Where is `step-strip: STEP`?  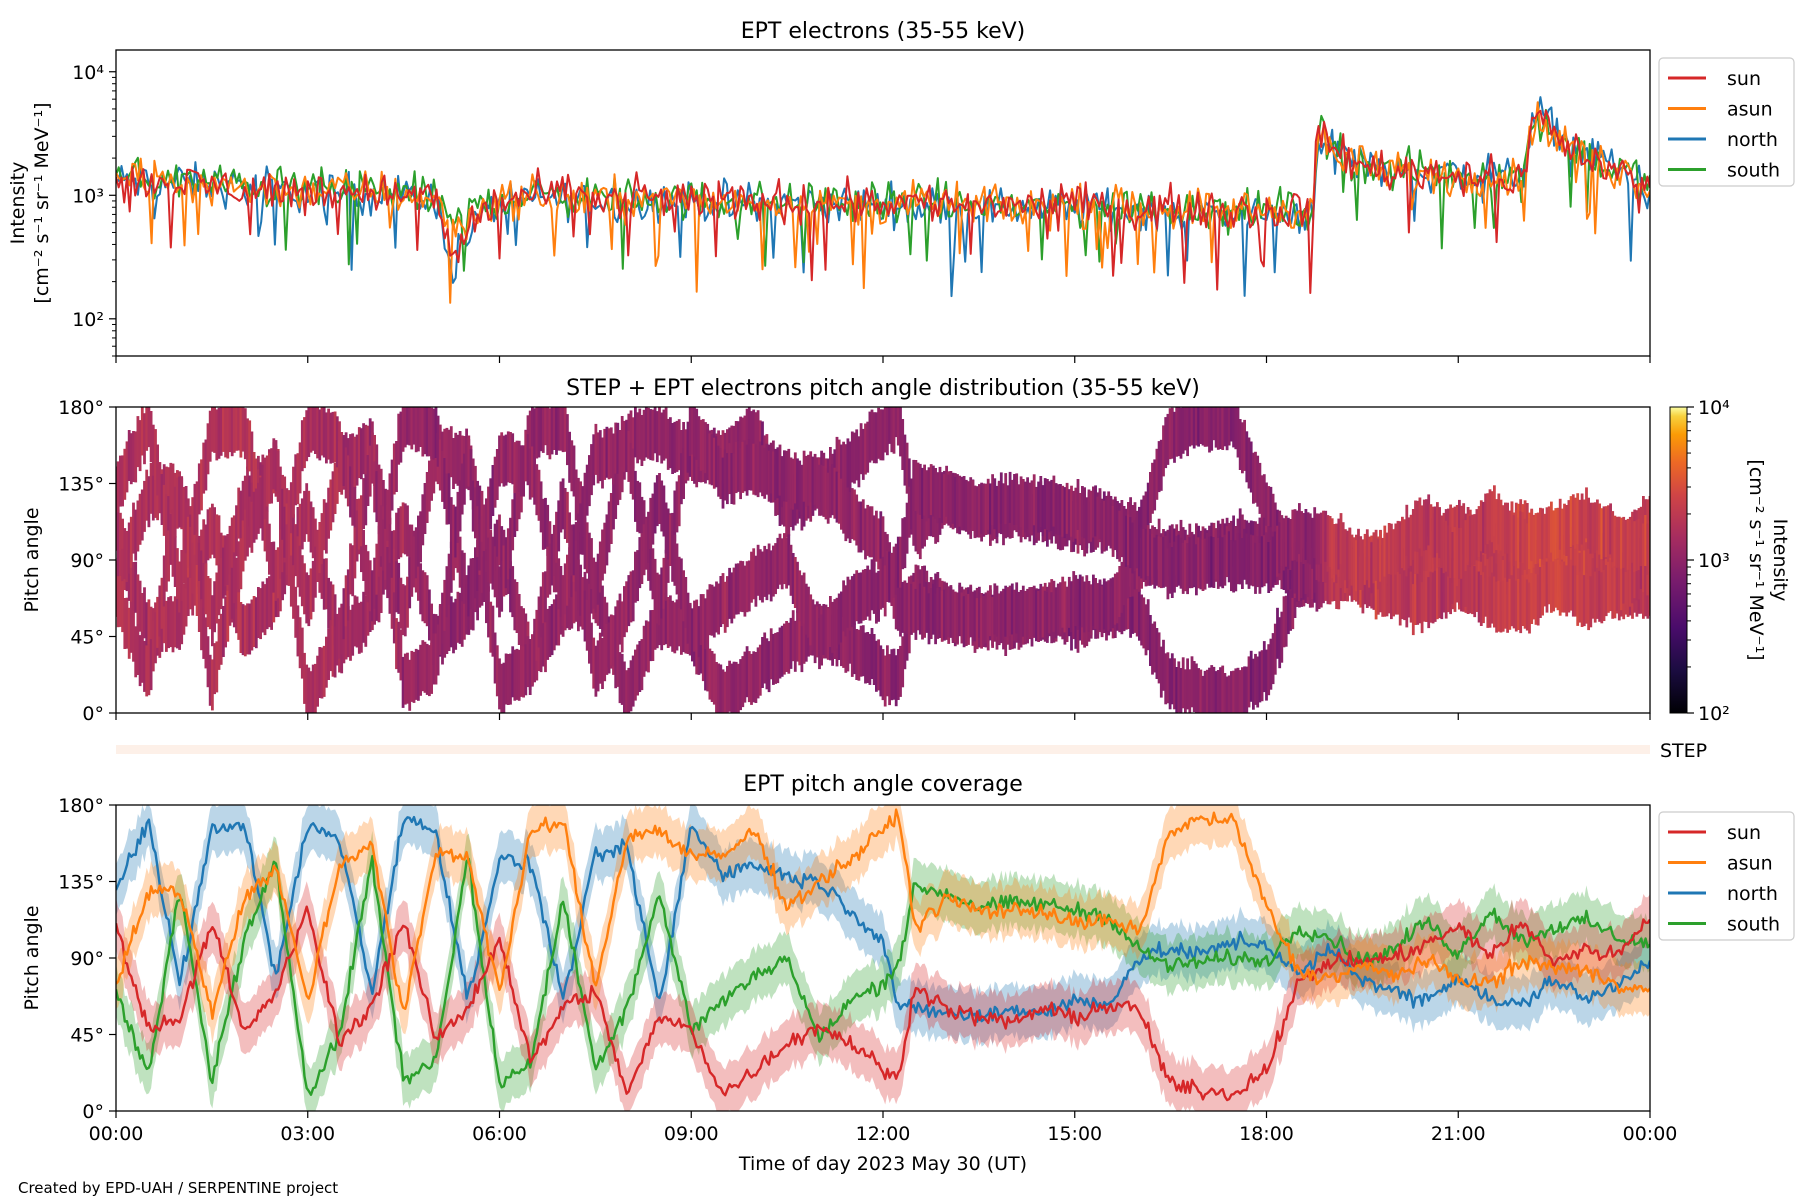
step-strip: STEP is located at coordinates (911, 751).